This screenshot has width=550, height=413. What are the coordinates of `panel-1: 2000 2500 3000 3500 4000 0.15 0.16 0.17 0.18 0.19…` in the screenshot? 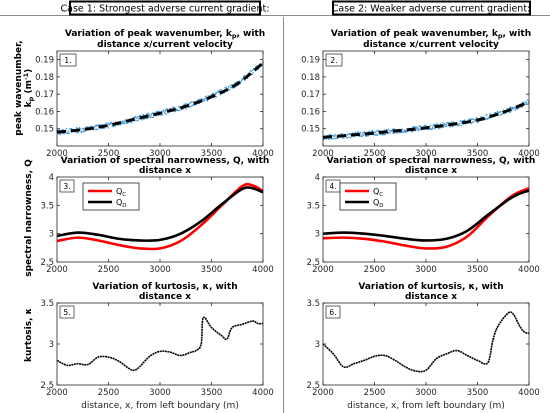 It's located at (154, 104).